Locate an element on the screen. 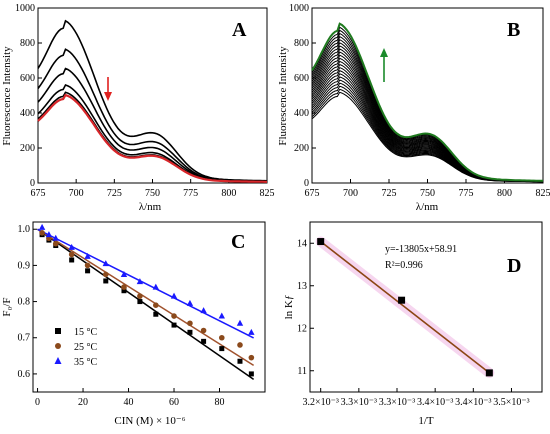  c-xtick-label: 80 is located at coordinates (220, 402).